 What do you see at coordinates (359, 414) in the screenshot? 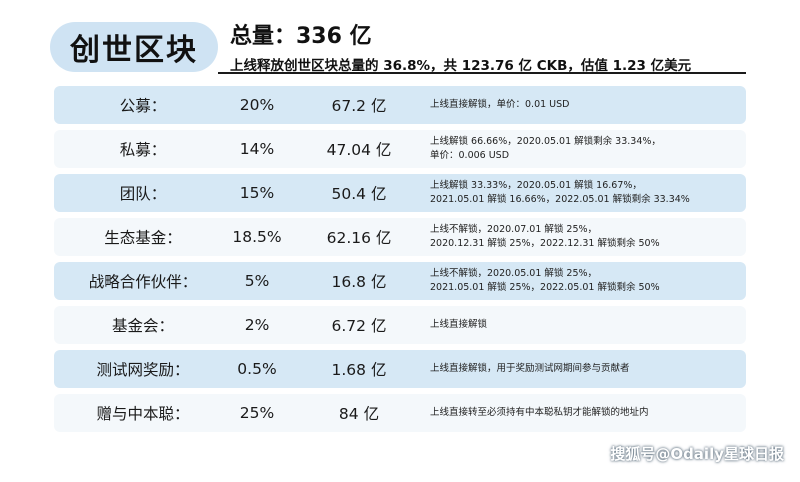
I see `row-amount: 84 亿` at bounding box center [359, 414].